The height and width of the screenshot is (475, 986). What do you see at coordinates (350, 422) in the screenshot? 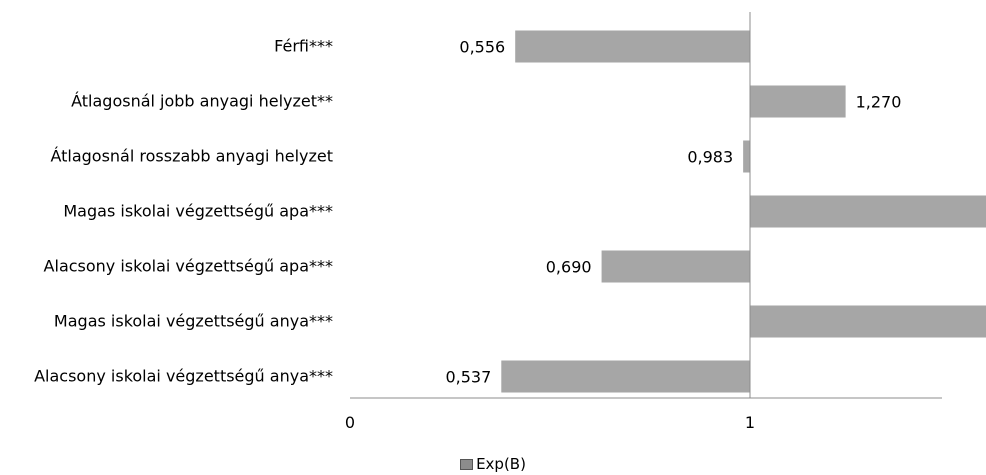
I see `x-tick-label: 0` at bounding box center [350, 422].